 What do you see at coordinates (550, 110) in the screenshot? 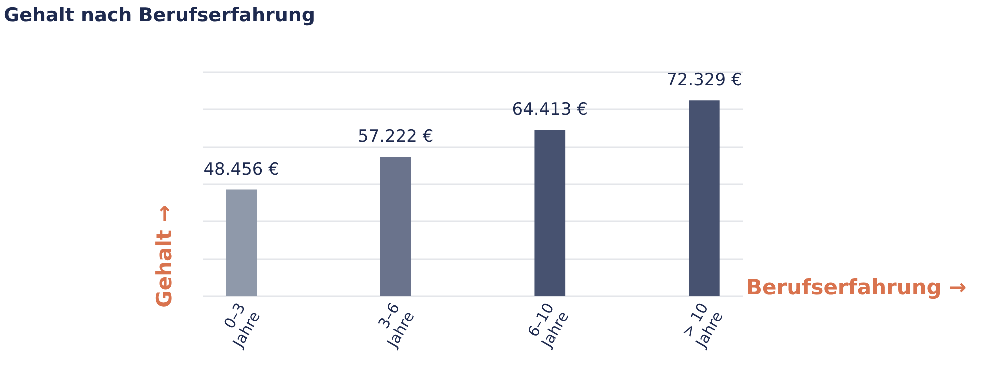
I see `data-label: 64.413 €` at bounding box center [550, 110].